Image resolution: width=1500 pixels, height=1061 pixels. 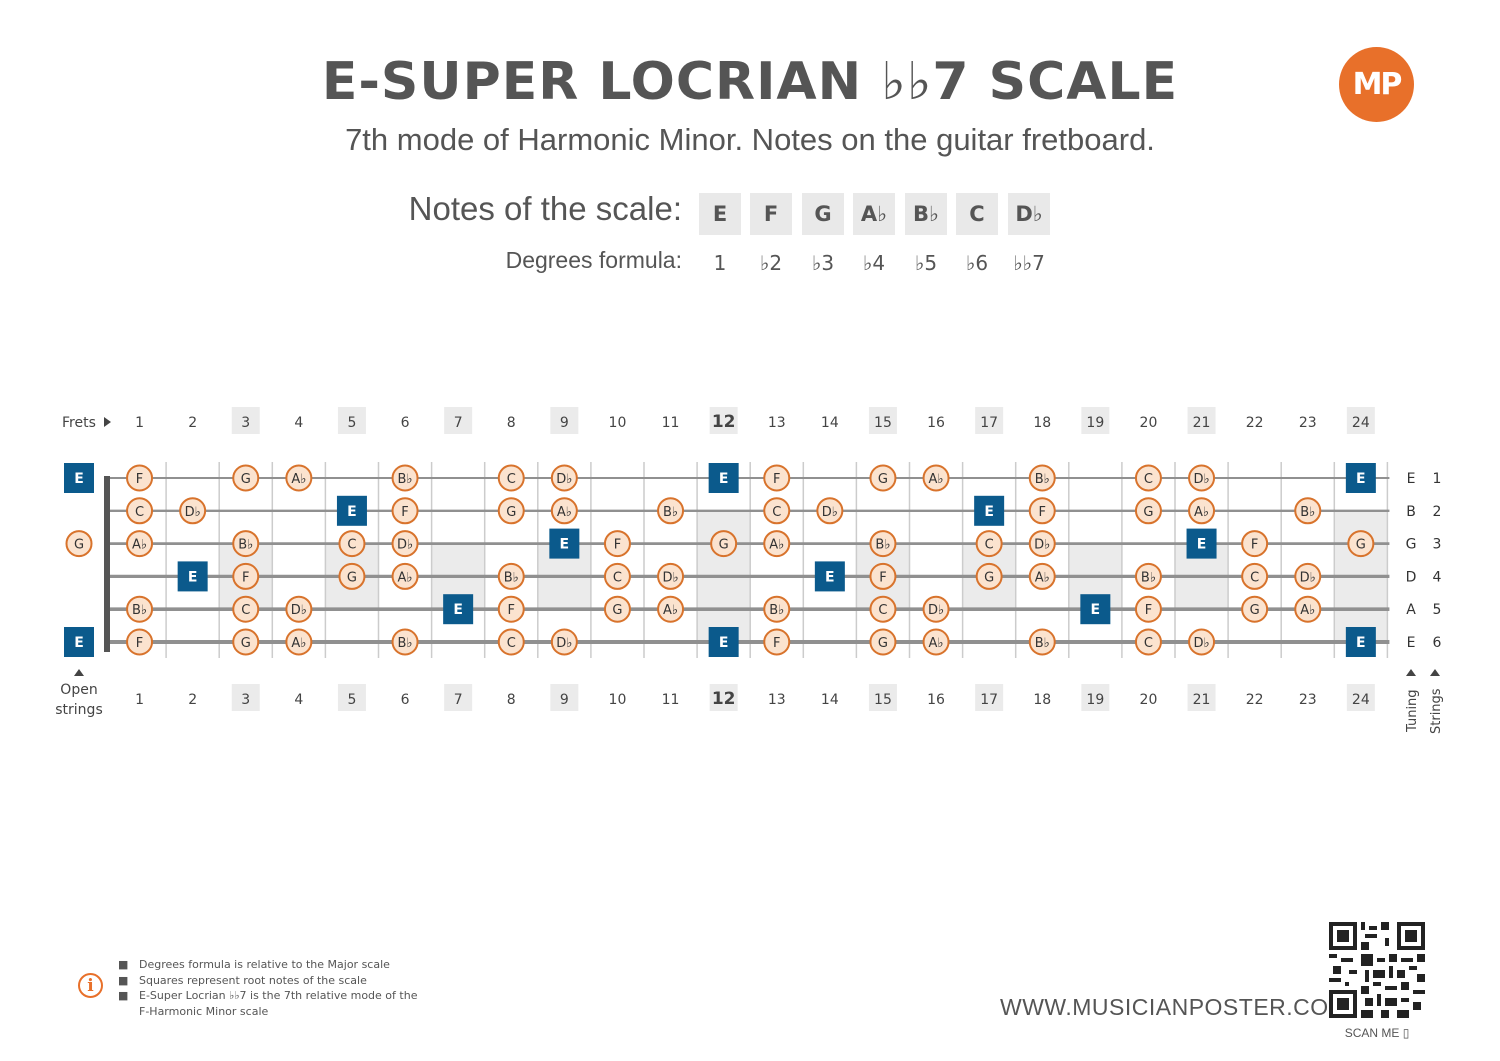 I want to click on frets-arrow-icon, so click(x=107, y=422).